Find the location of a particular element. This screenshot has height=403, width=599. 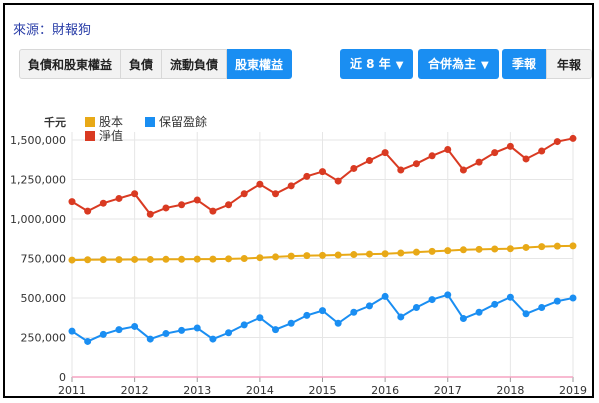

legend-label: 保留盈餘 is located at coordinates (183, 121).